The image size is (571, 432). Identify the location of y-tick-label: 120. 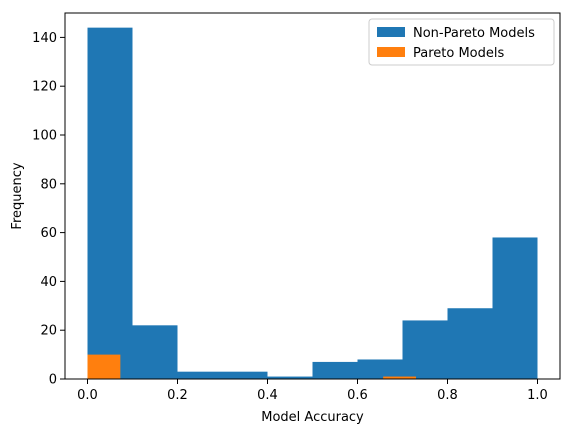
(44, 87).